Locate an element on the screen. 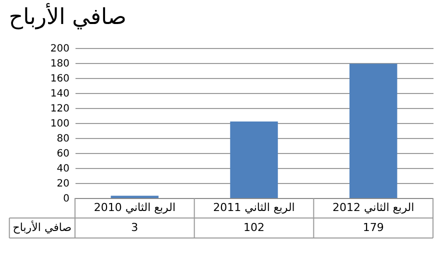 This screenshot has height=265, width=435. y-tick-label: 80 is located at coordinates (63, 139).